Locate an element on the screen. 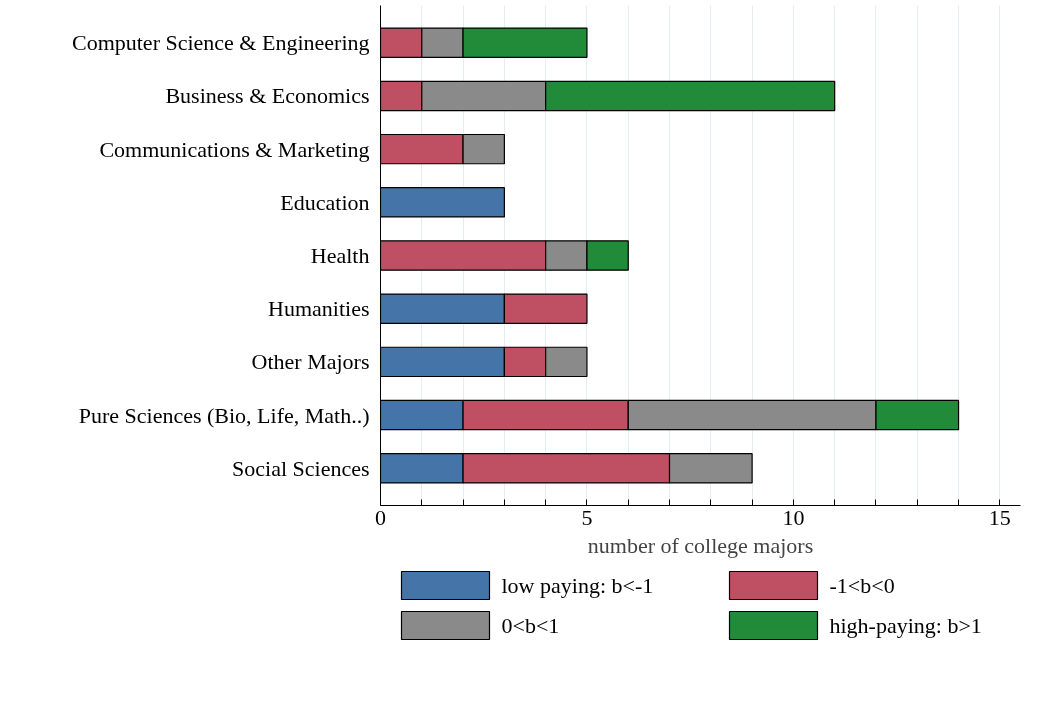 The image size is (1037, 711). y-tick-label: Health is located at coordinates (340, 255).